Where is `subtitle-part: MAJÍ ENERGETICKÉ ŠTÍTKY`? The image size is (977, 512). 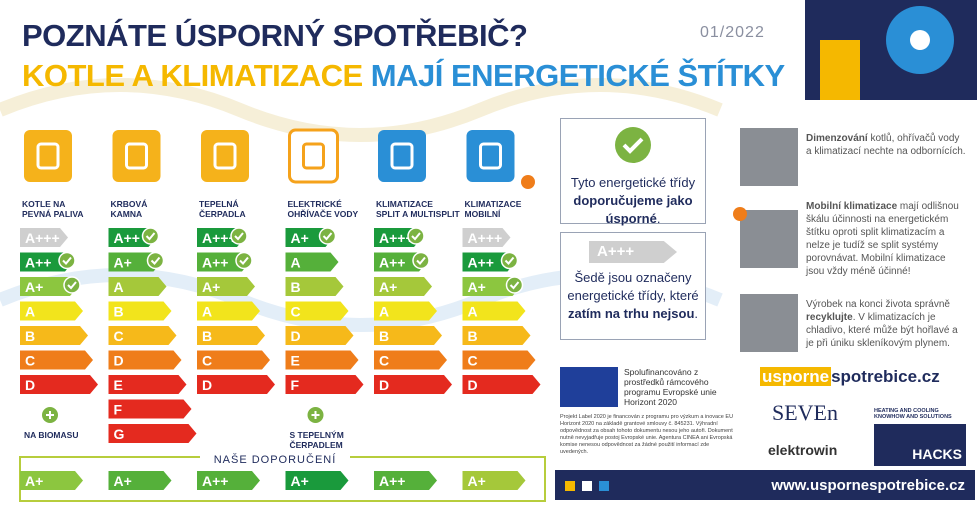
subtitle-part: MAJÍ ENERGETICKÉ ŠTÍTKY is located at coordinates (577, 75).